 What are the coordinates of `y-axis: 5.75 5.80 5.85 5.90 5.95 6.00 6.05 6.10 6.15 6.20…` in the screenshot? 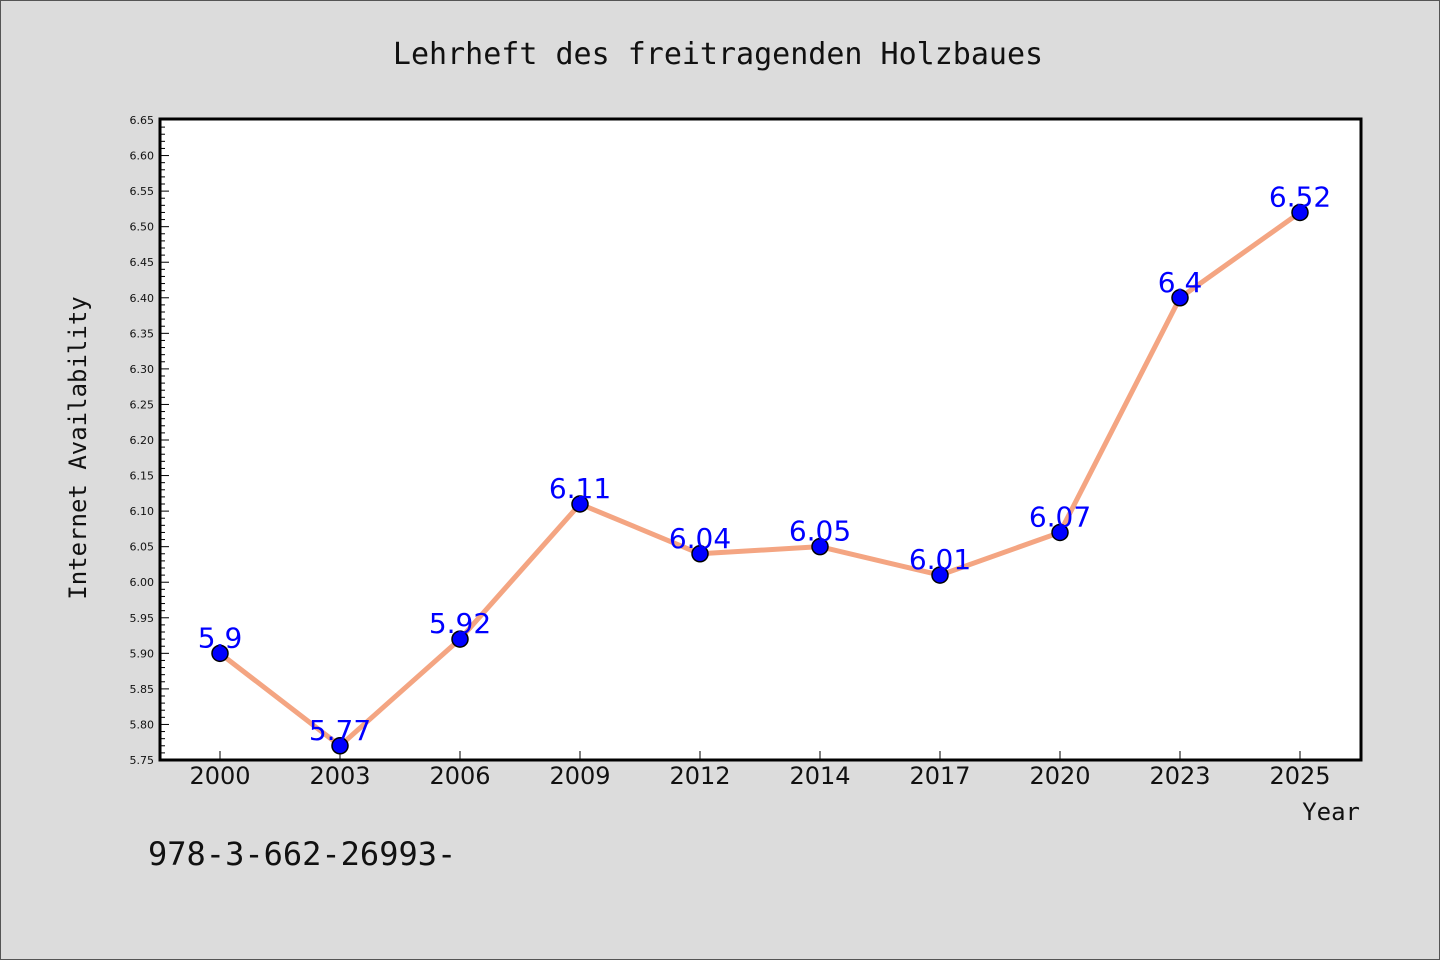 It's located at (149, 440).